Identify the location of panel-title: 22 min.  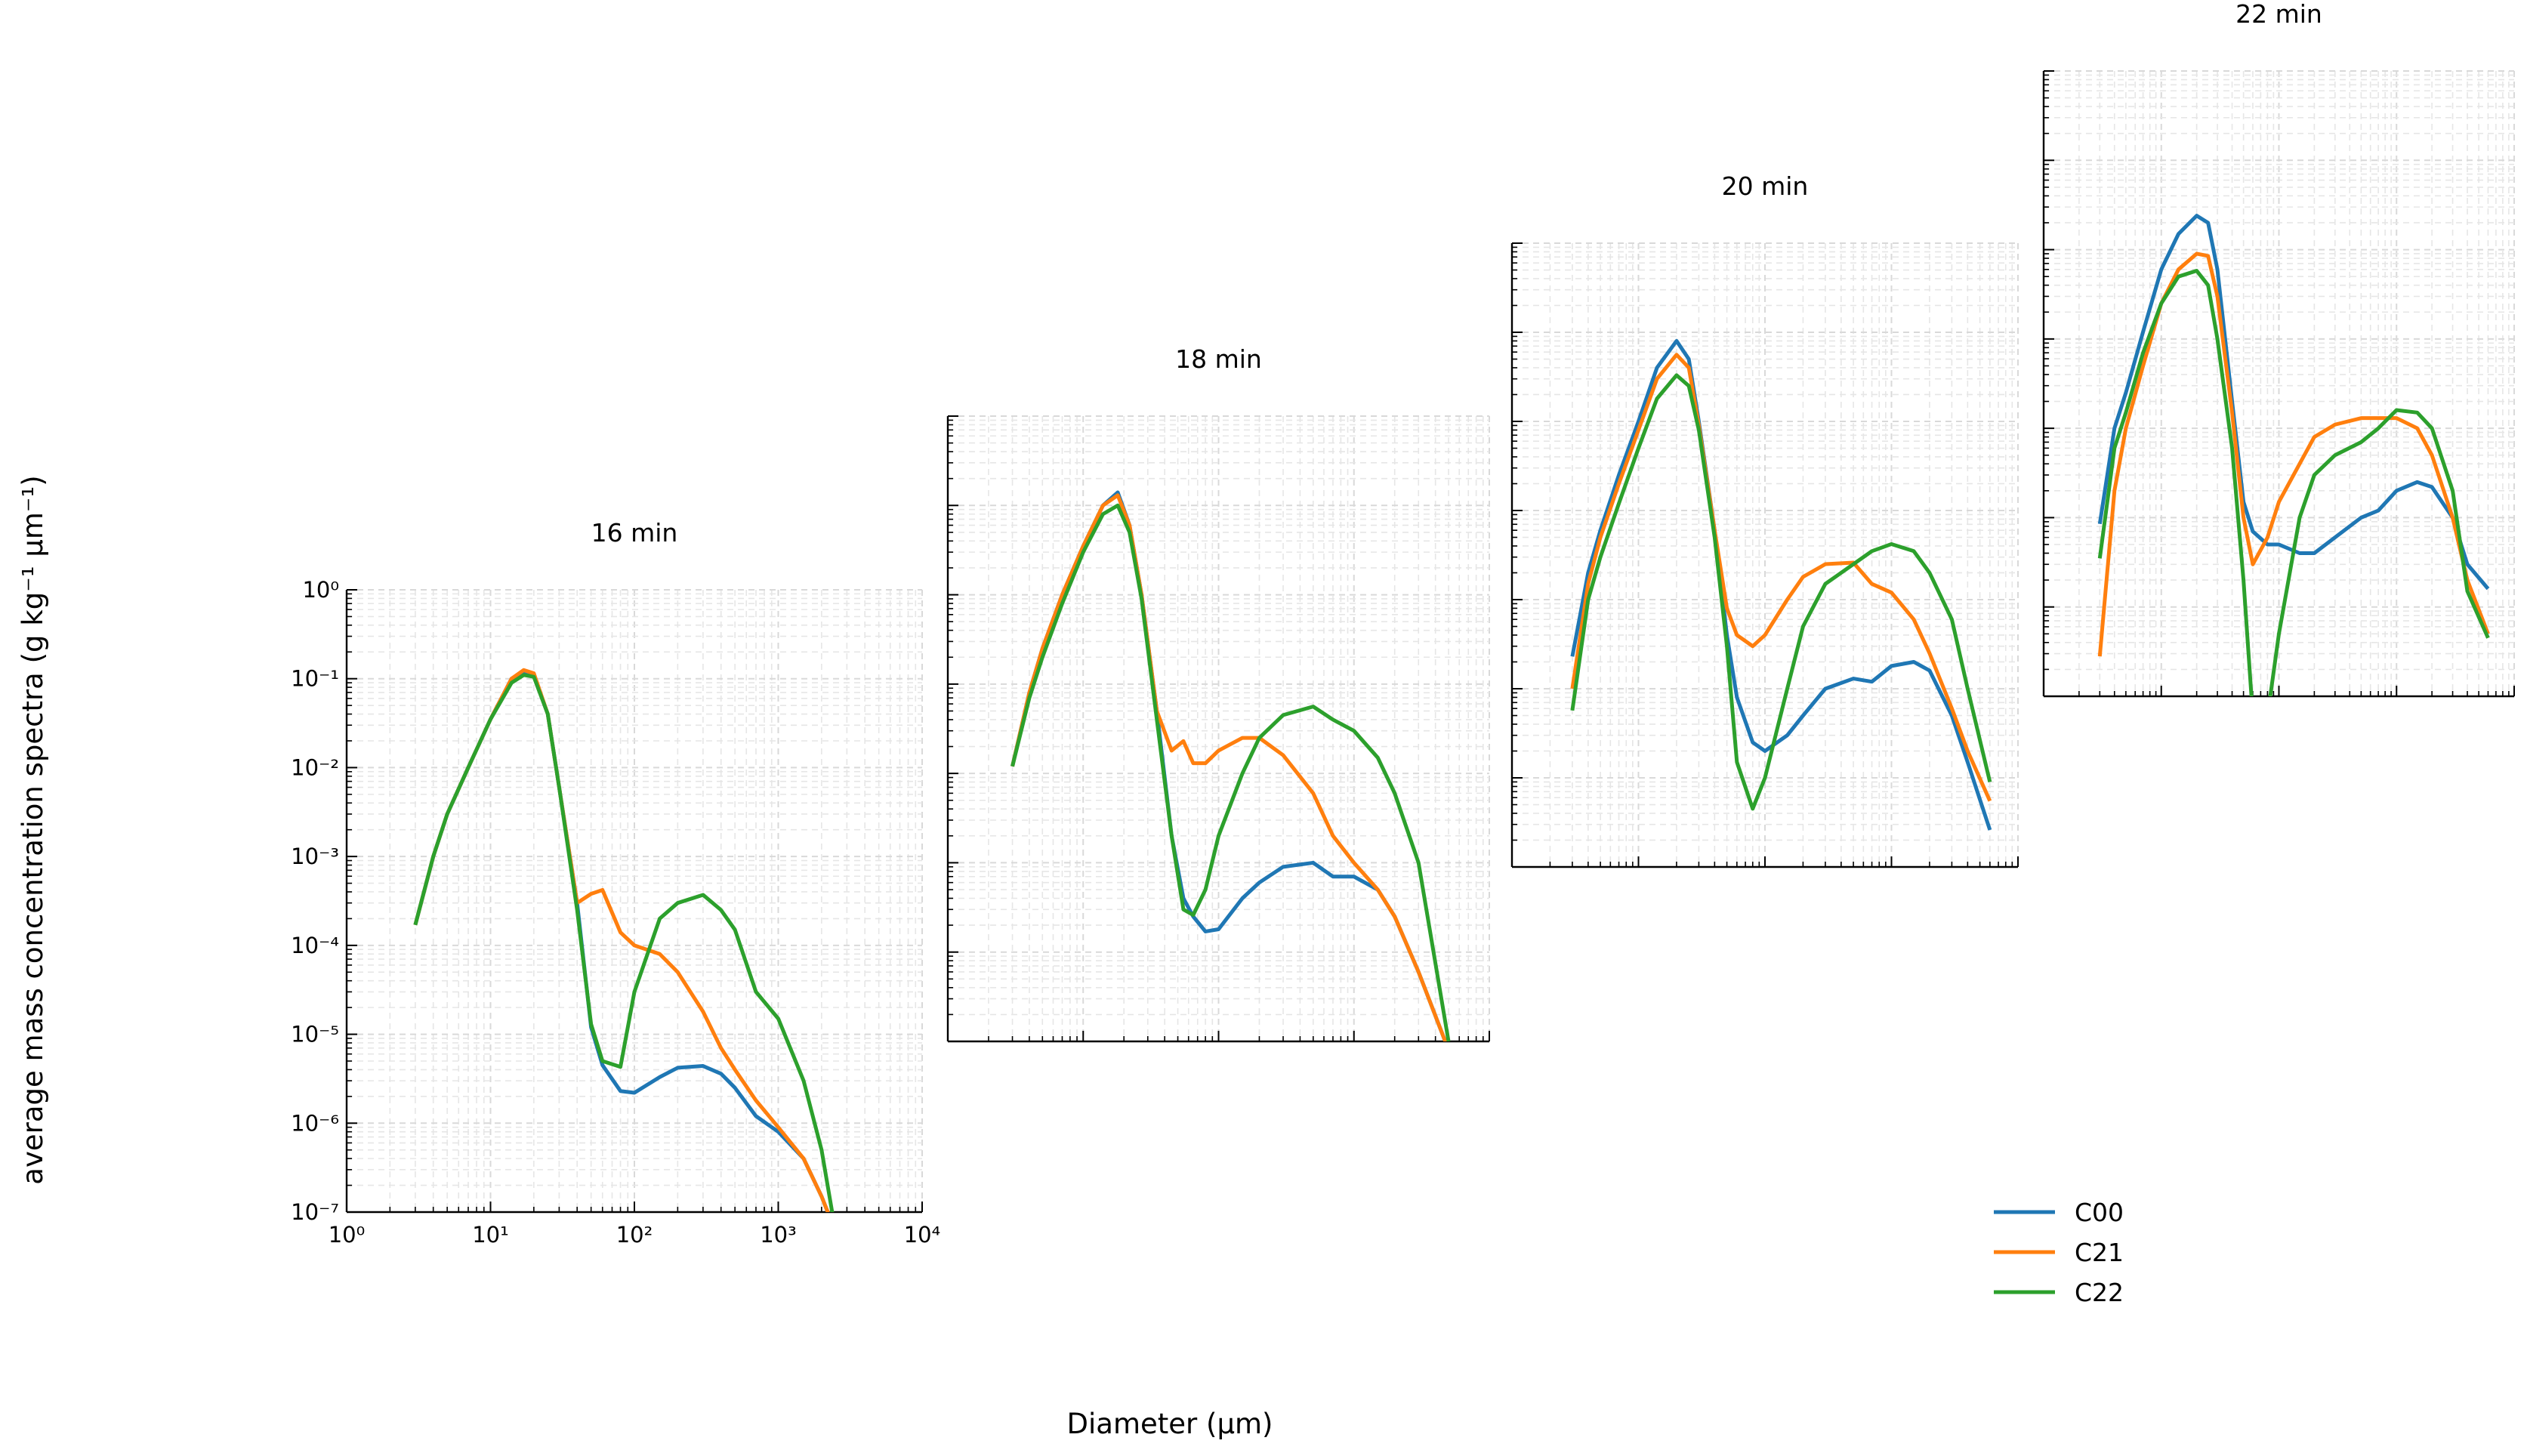
(2278, 14).